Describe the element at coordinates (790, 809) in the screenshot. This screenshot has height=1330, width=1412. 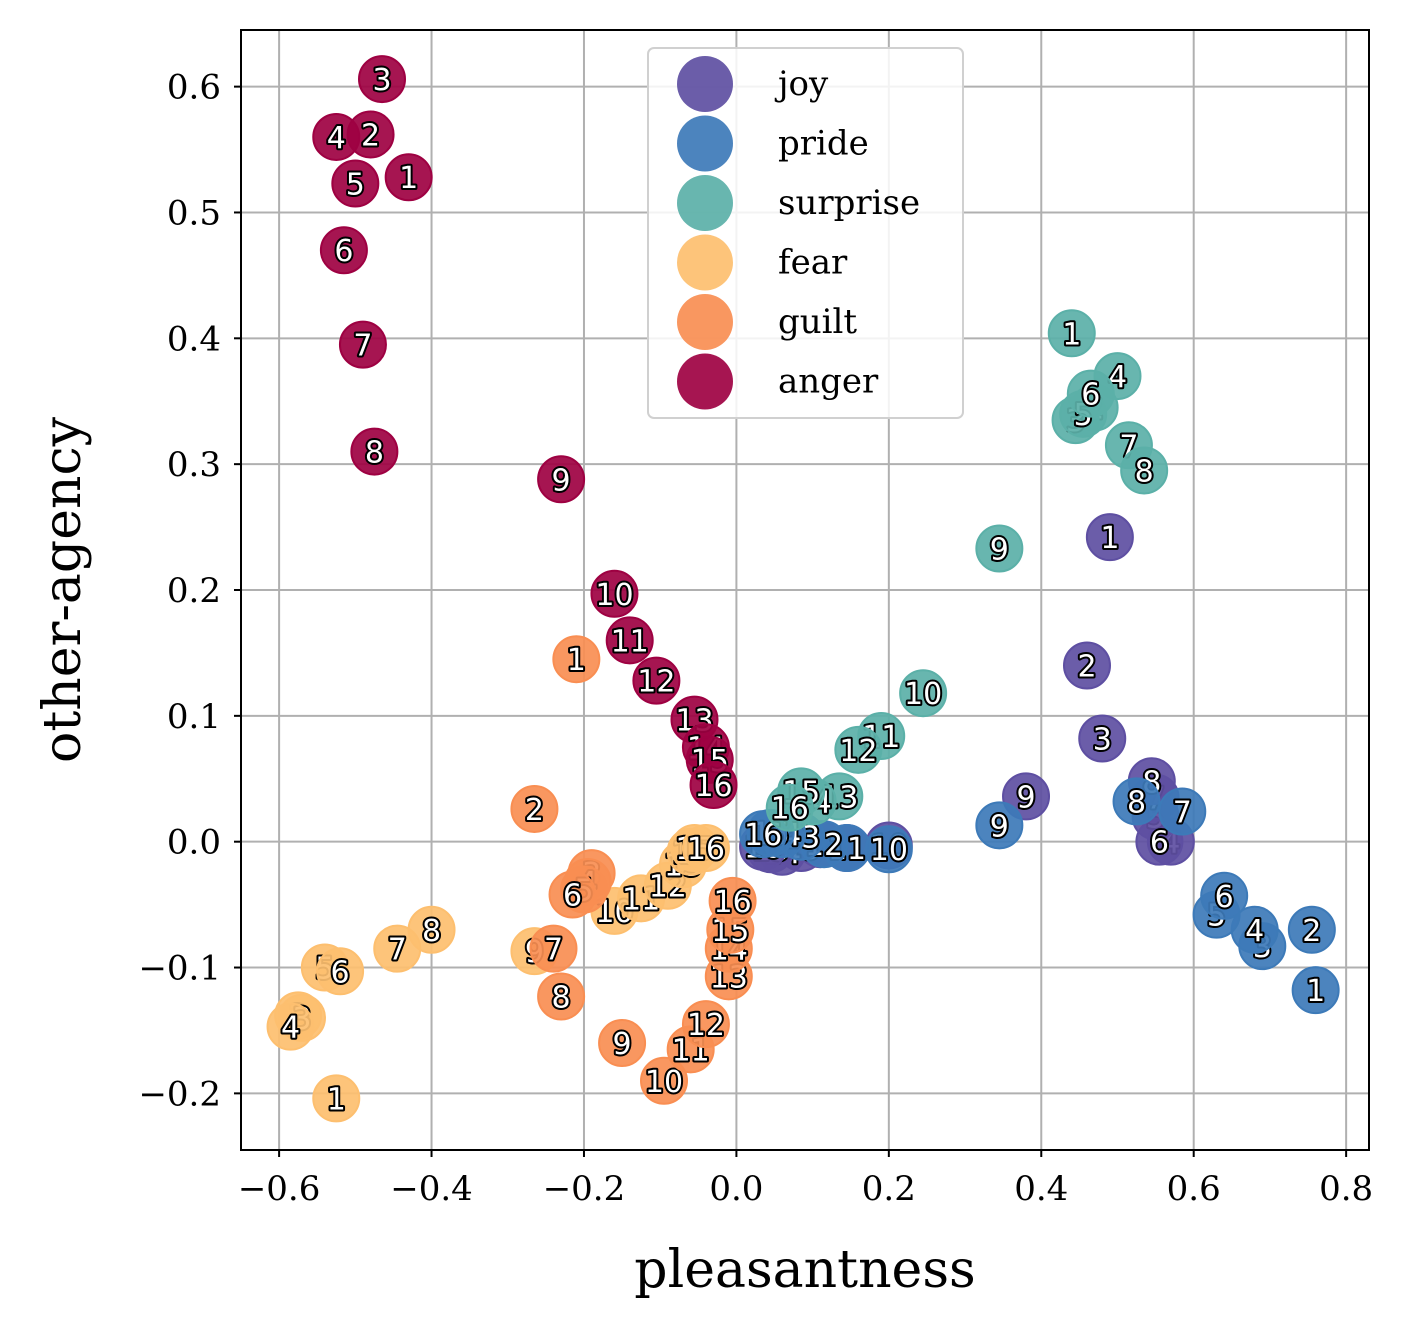
I see `surprise-point-label: 16` at that location.